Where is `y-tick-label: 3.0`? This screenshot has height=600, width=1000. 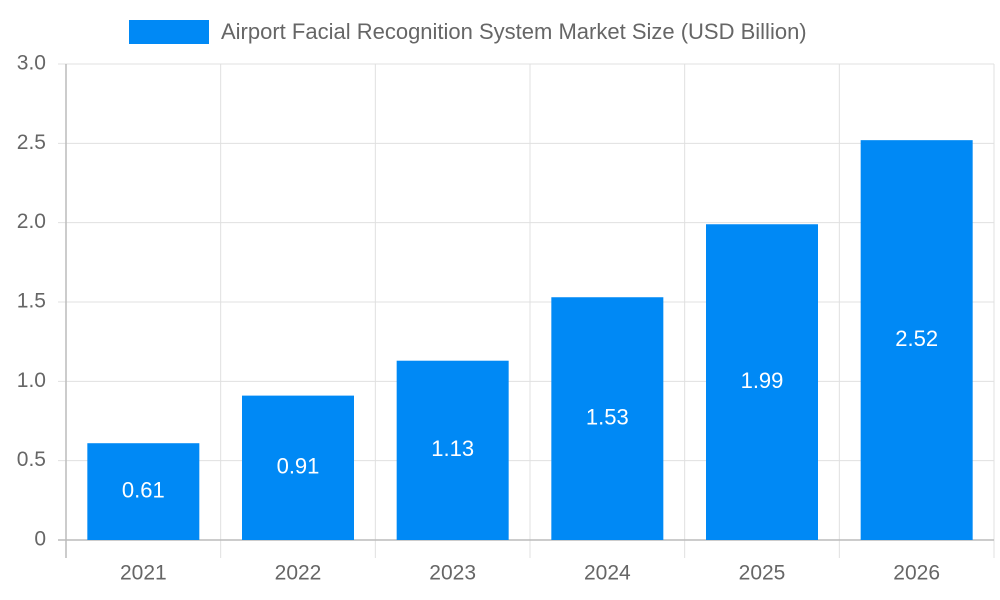
y-tick-label: 3.0 is located at coordinates (31, 63).